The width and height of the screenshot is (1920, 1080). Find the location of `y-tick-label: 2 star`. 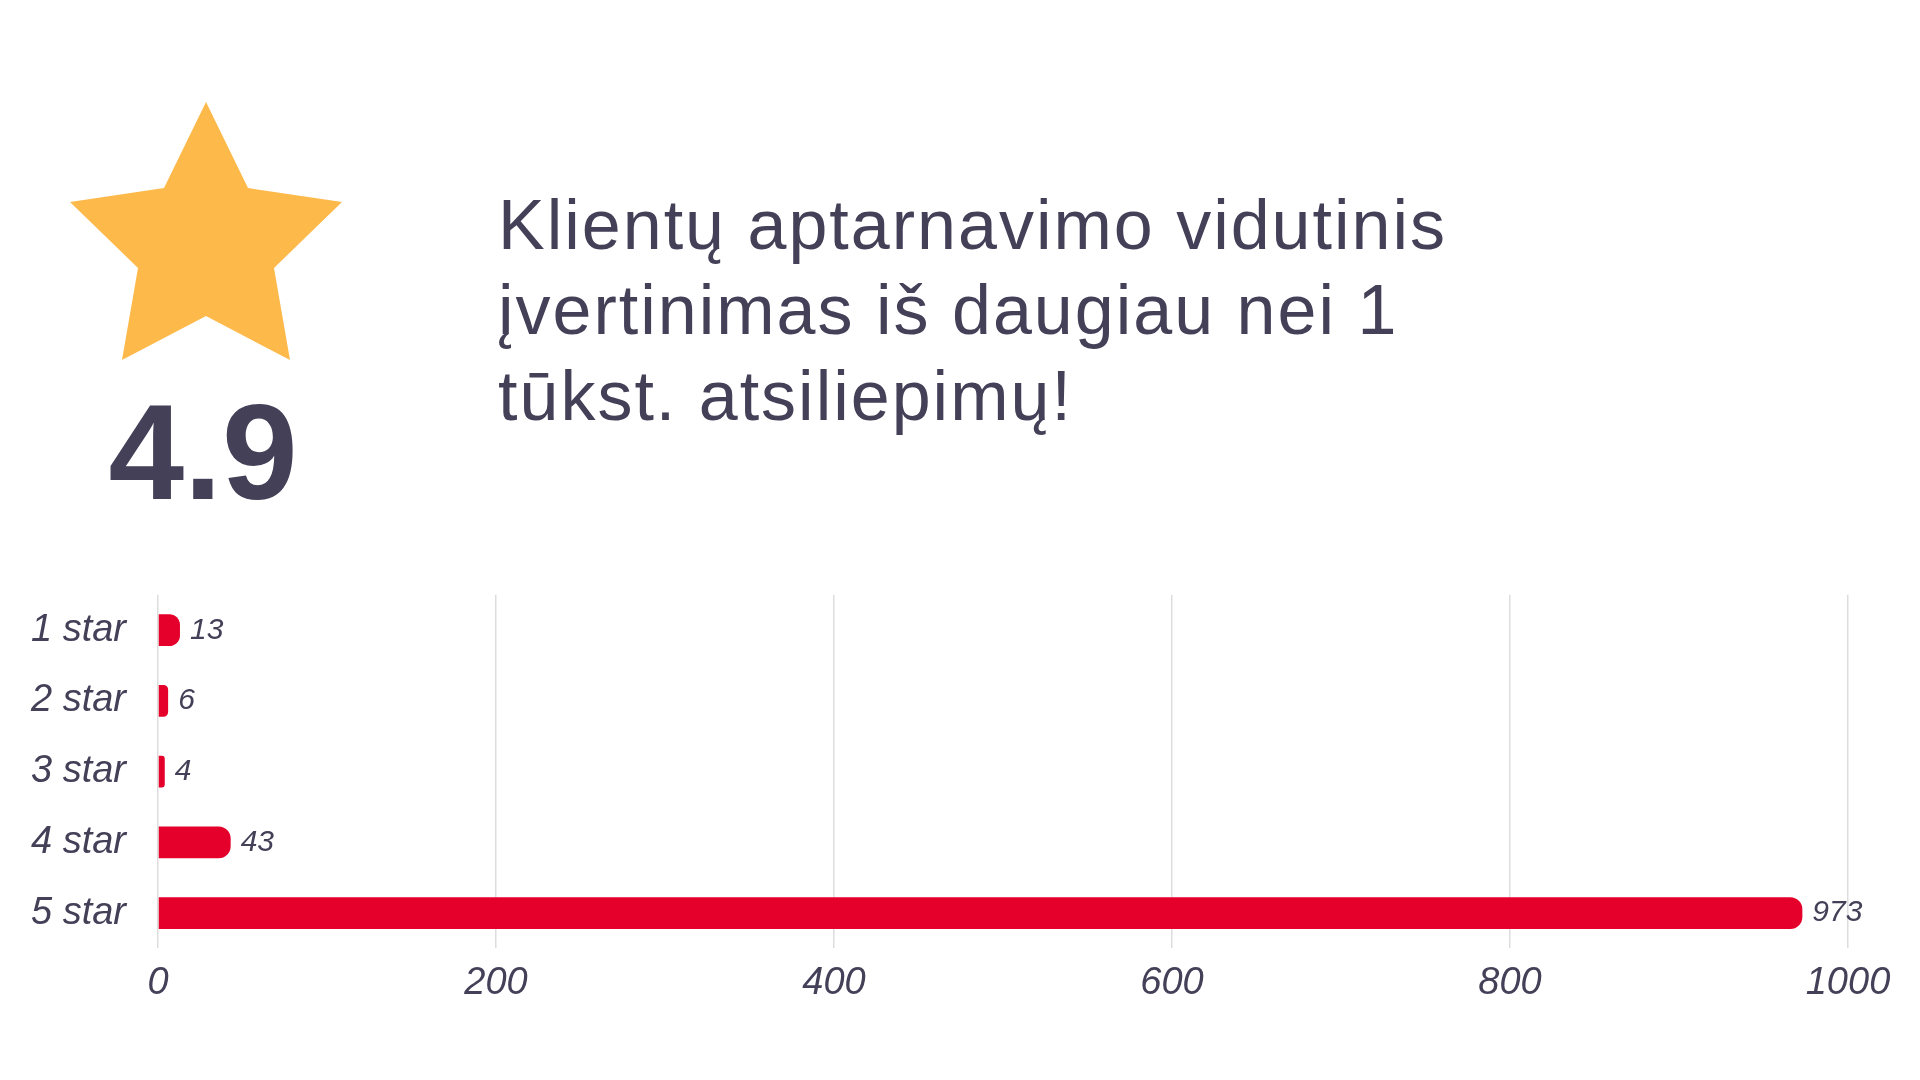

y-tick-label: 2 star is located at coordinates (78, 698).